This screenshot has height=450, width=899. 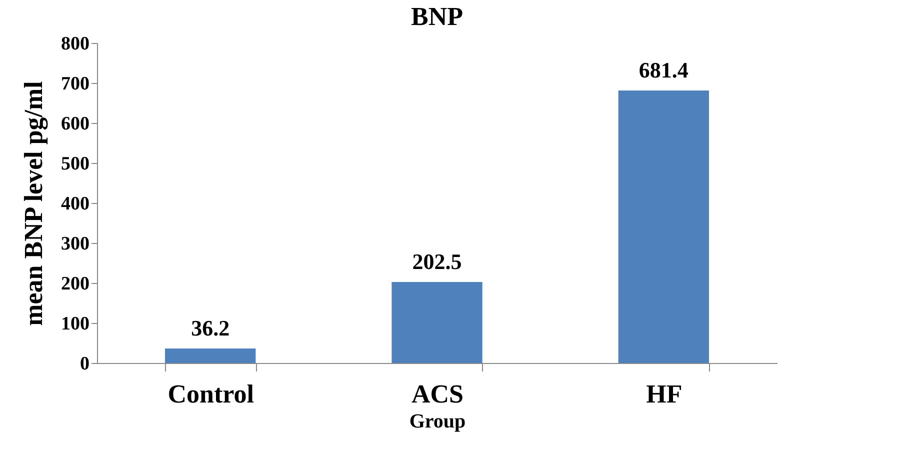 I want to click on y-tick-label: 600, so click(x=75, y=124).